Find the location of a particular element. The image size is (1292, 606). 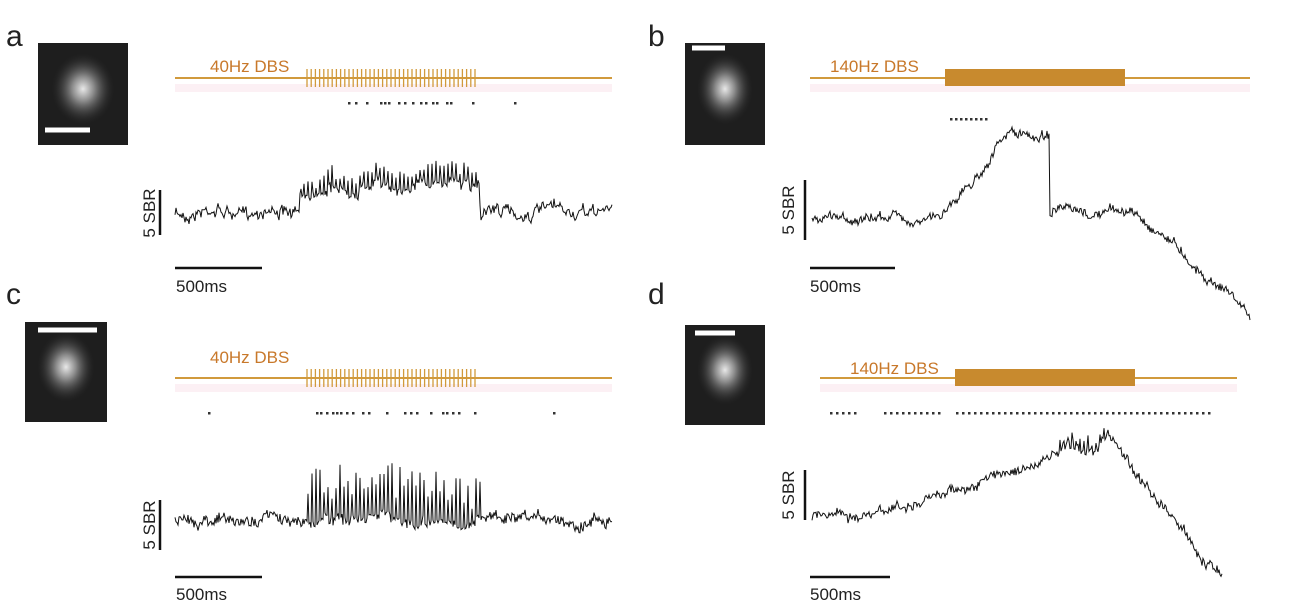

stim-block is located at coordinates (1045, 377).